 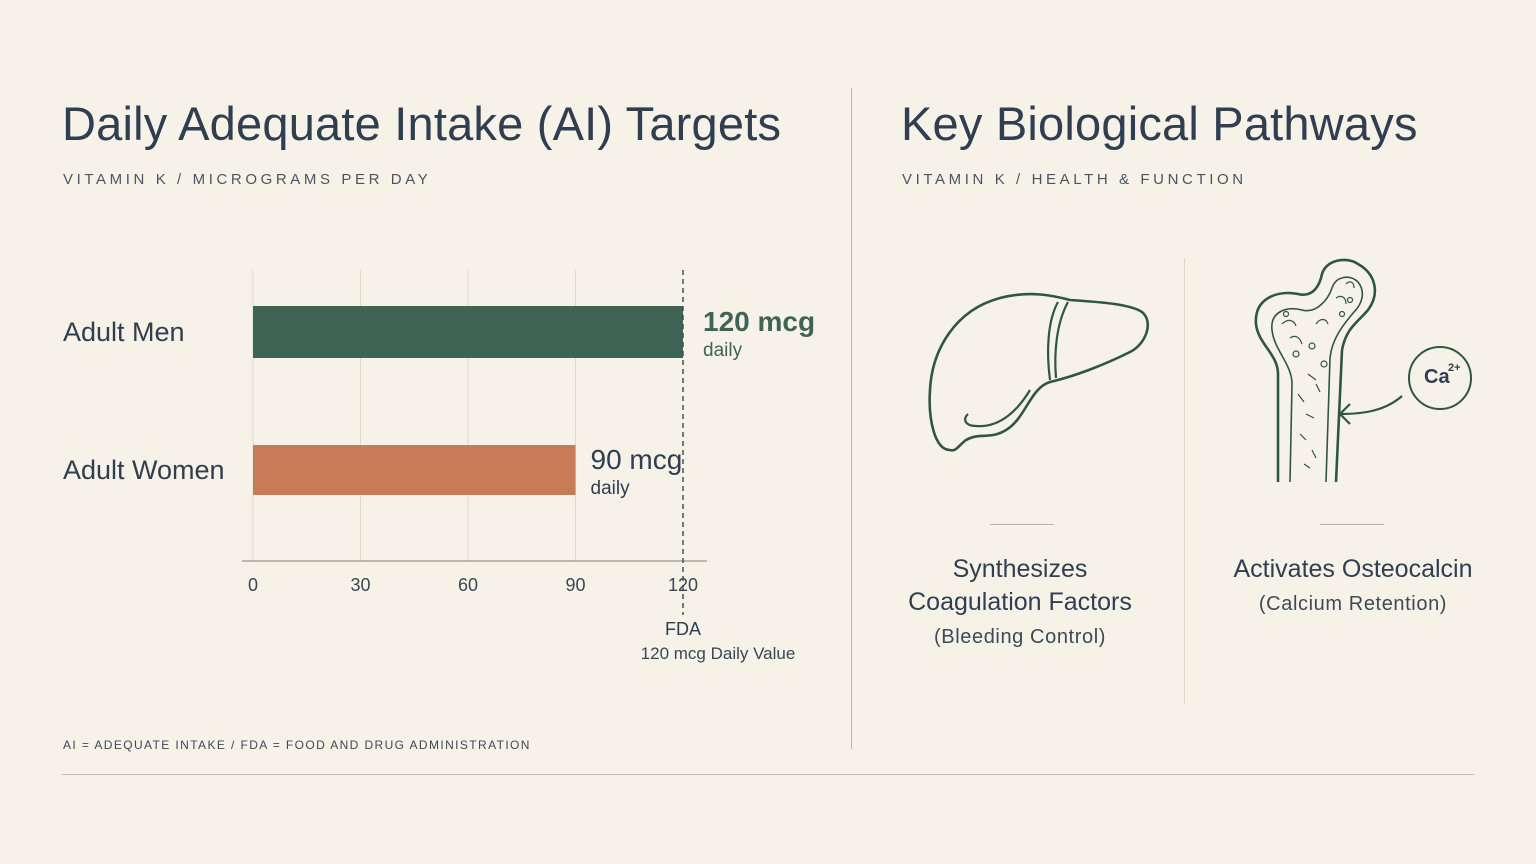 I want to click on card-subtitle: (Bleeding Control), so click(x=1020, y=637).